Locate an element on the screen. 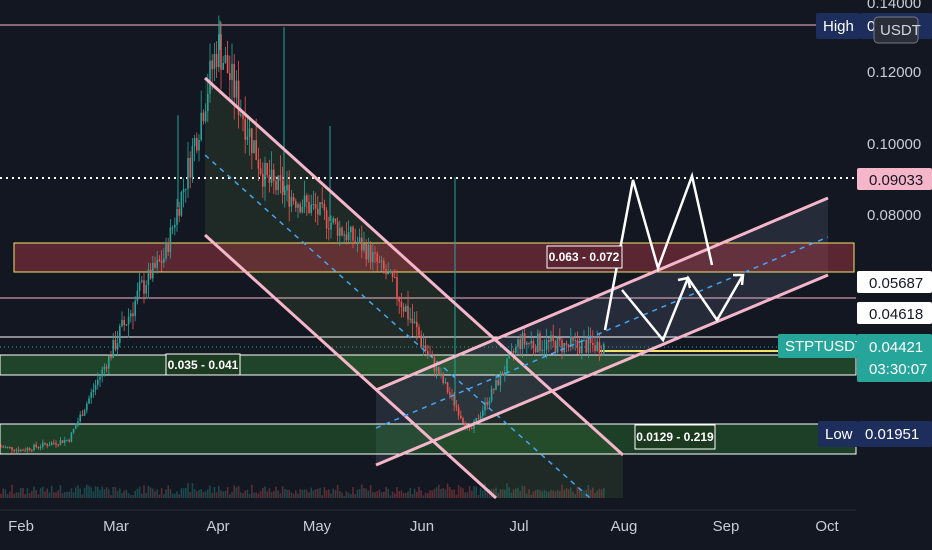  price-axis: 0.14000 0.12000 0.10000 0.08000 is located at coordinates (894, 112).